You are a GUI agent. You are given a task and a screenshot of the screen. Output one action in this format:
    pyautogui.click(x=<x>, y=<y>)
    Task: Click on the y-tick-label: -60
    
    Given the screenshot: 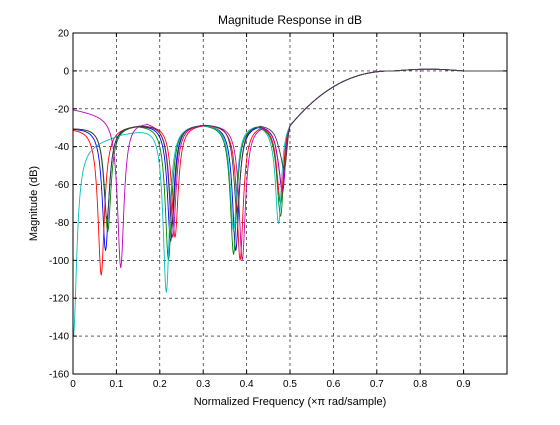 What is the action you would take?
    pyautogui.click(x=62, y=185)
    